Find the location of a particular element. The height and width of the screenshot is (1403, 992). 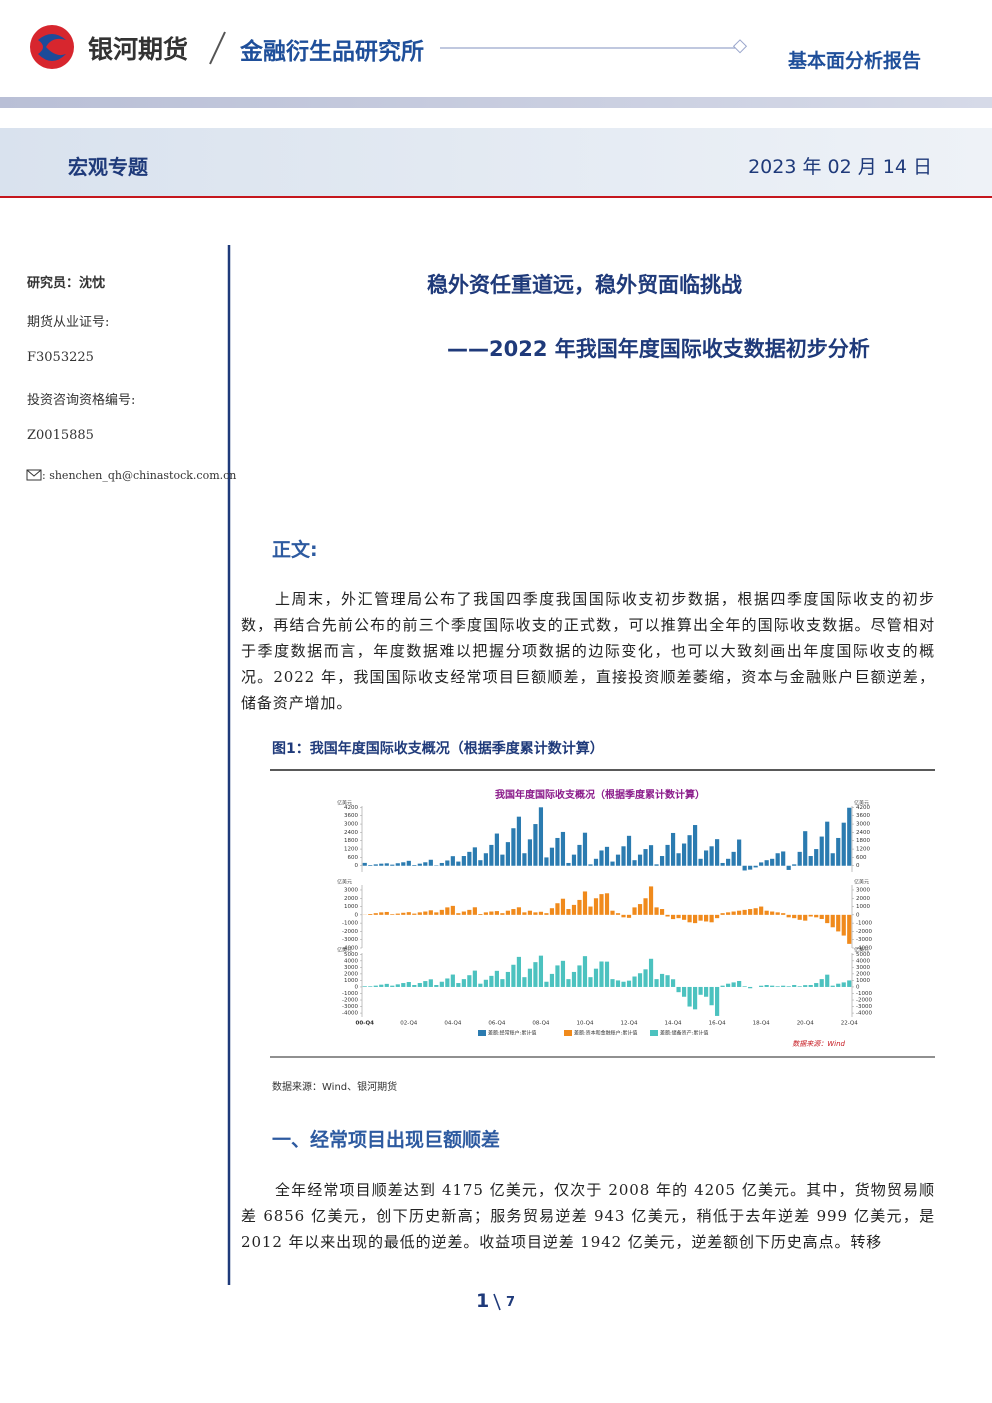

y-tick-label: -3000 is located at coordinates (350, 940).